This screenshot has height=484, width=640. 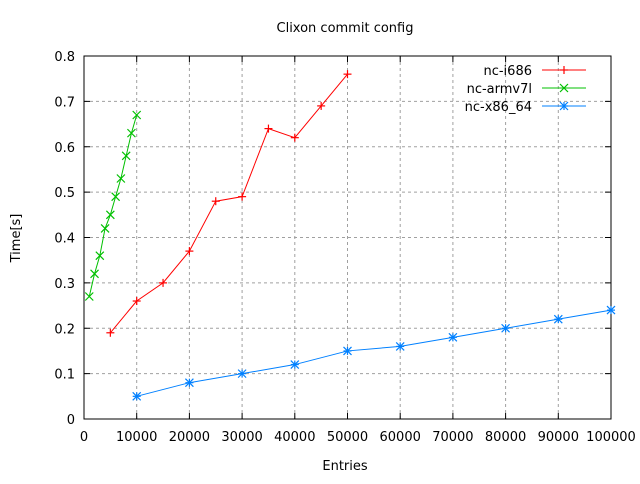 What do you see at coordinates (64, 193) in the screenshot?
I see `y-tick-label: 0.5` at bounding box center [64, 193].